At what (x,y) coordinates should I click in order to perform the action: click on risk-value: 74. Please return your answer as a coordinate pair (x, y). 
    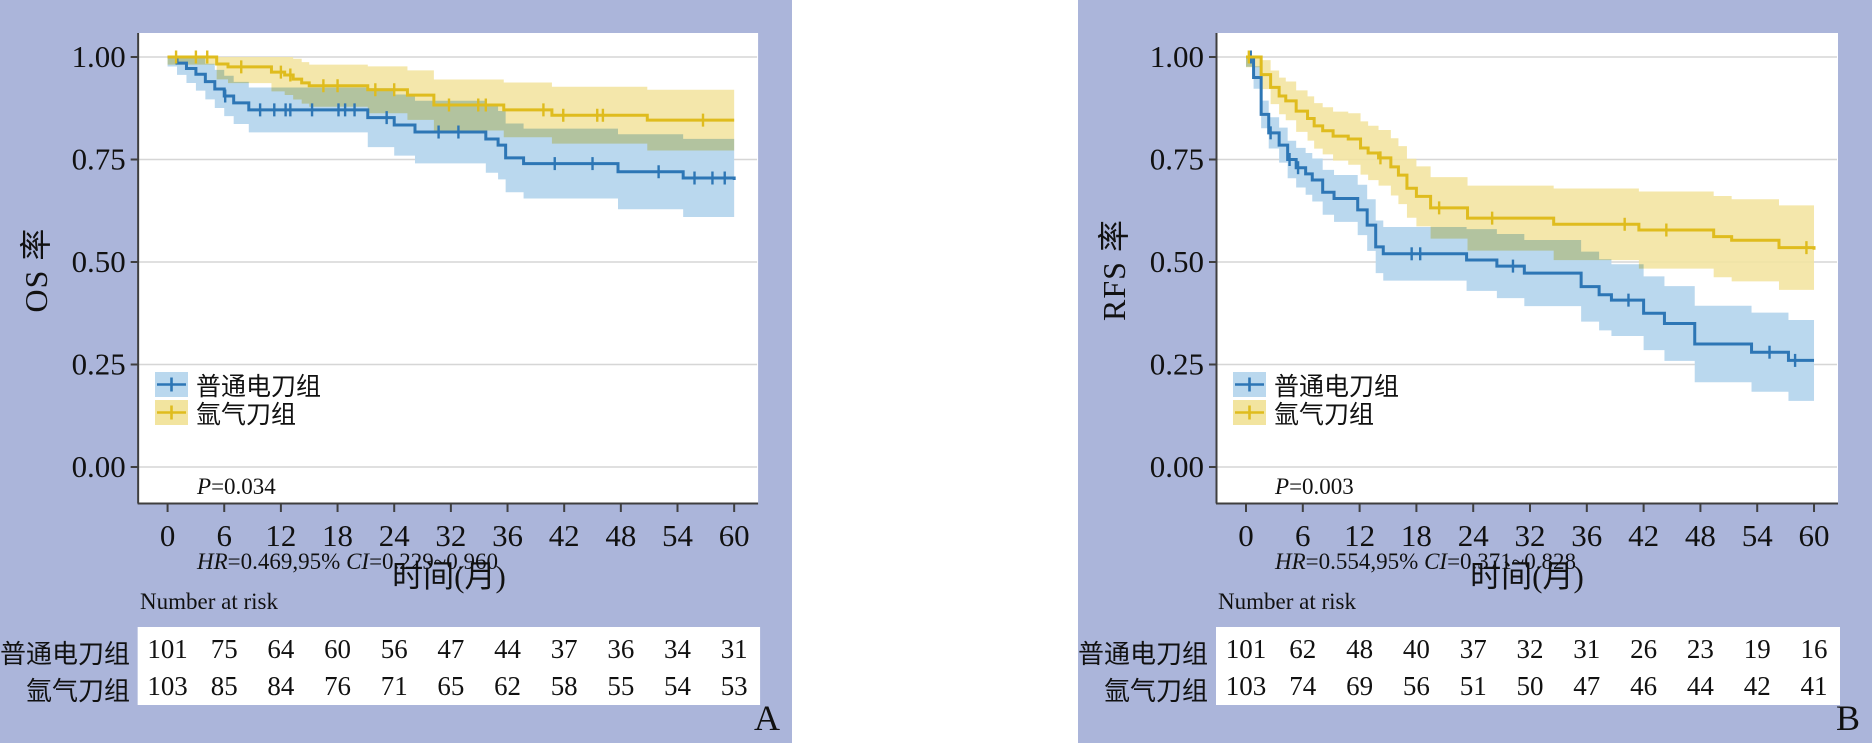
    Looking at the image, I should click on (1303, 686).